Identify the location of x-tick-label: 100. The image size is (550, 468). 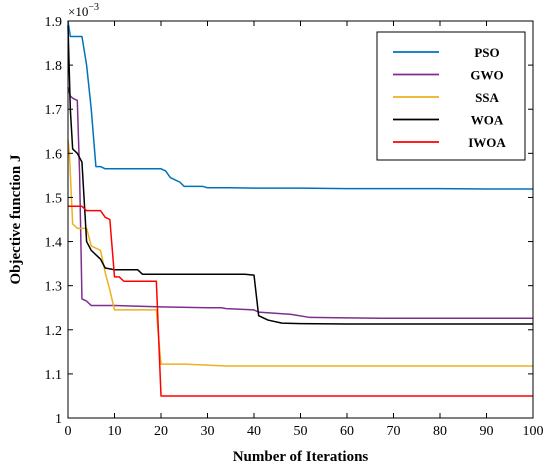
(533, 431).